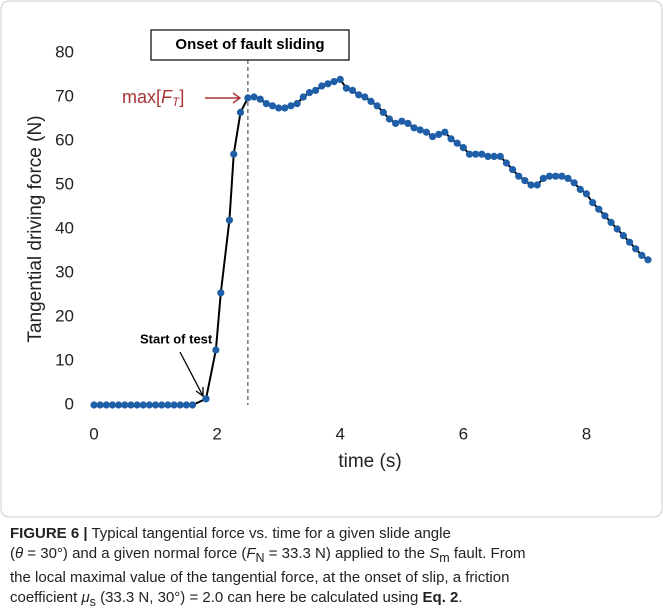  I want to click on max-label-text: F, so click(167, 97).